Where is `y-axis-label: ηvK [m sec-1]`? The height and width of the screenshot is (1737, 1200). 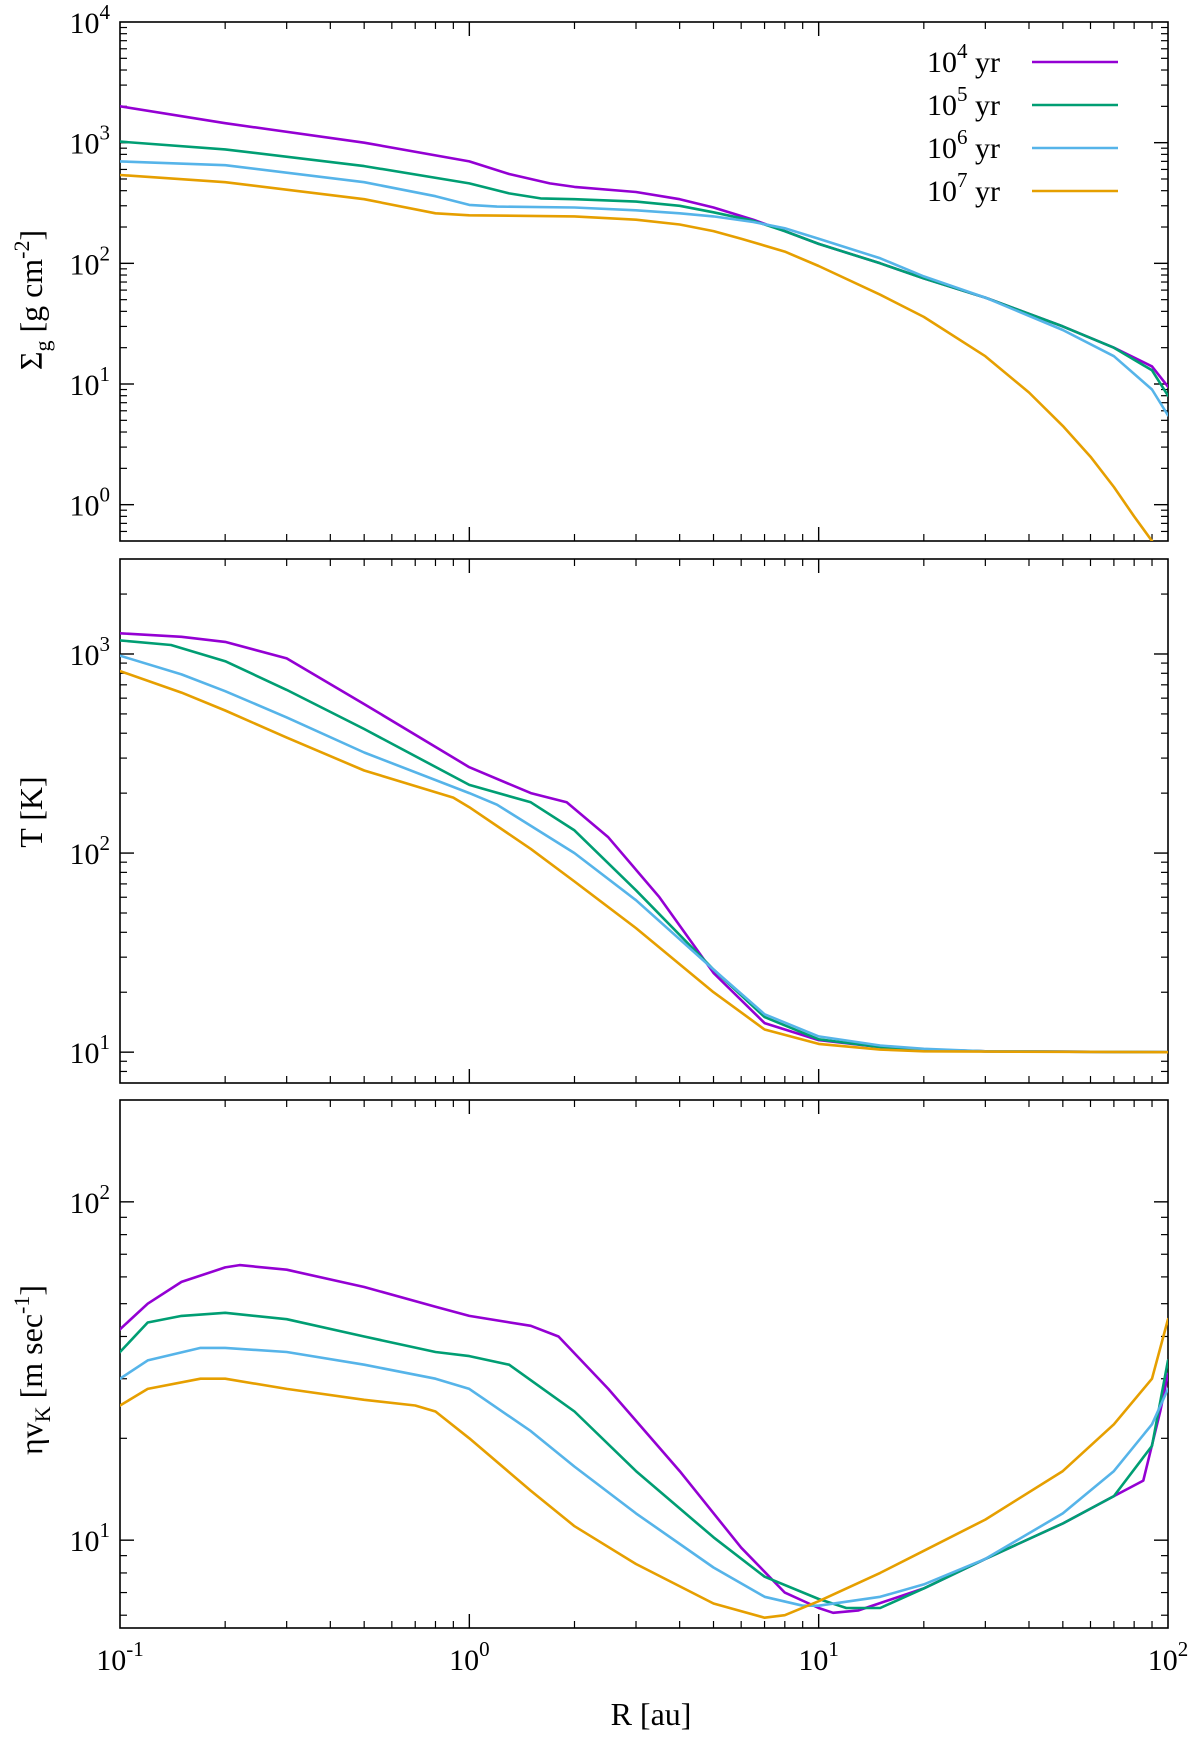 y-axis-label: ηvK [m sec-1] is located at coordinates (32, 1370).